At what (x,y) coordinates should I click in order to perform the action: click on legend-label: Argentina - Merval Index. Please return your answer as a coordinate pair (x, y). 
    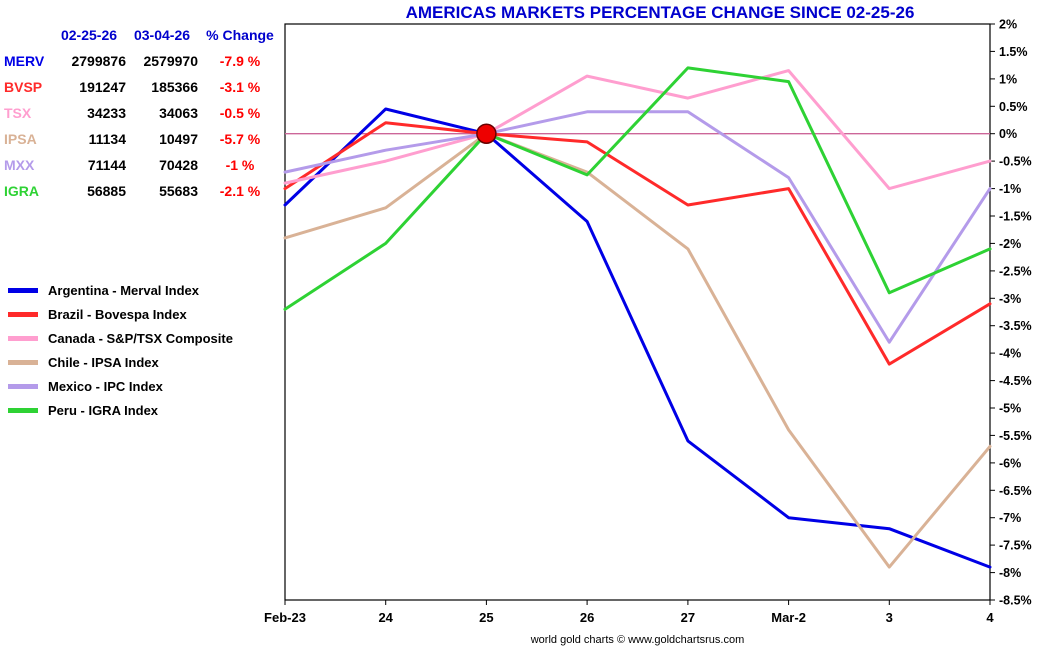
    Looking at the image, I should click on (123, 290).